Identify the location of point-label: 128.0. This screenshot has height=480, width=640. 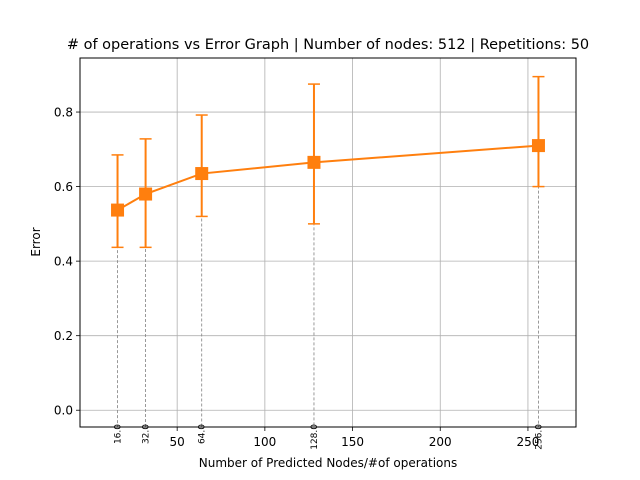
(315, 437).